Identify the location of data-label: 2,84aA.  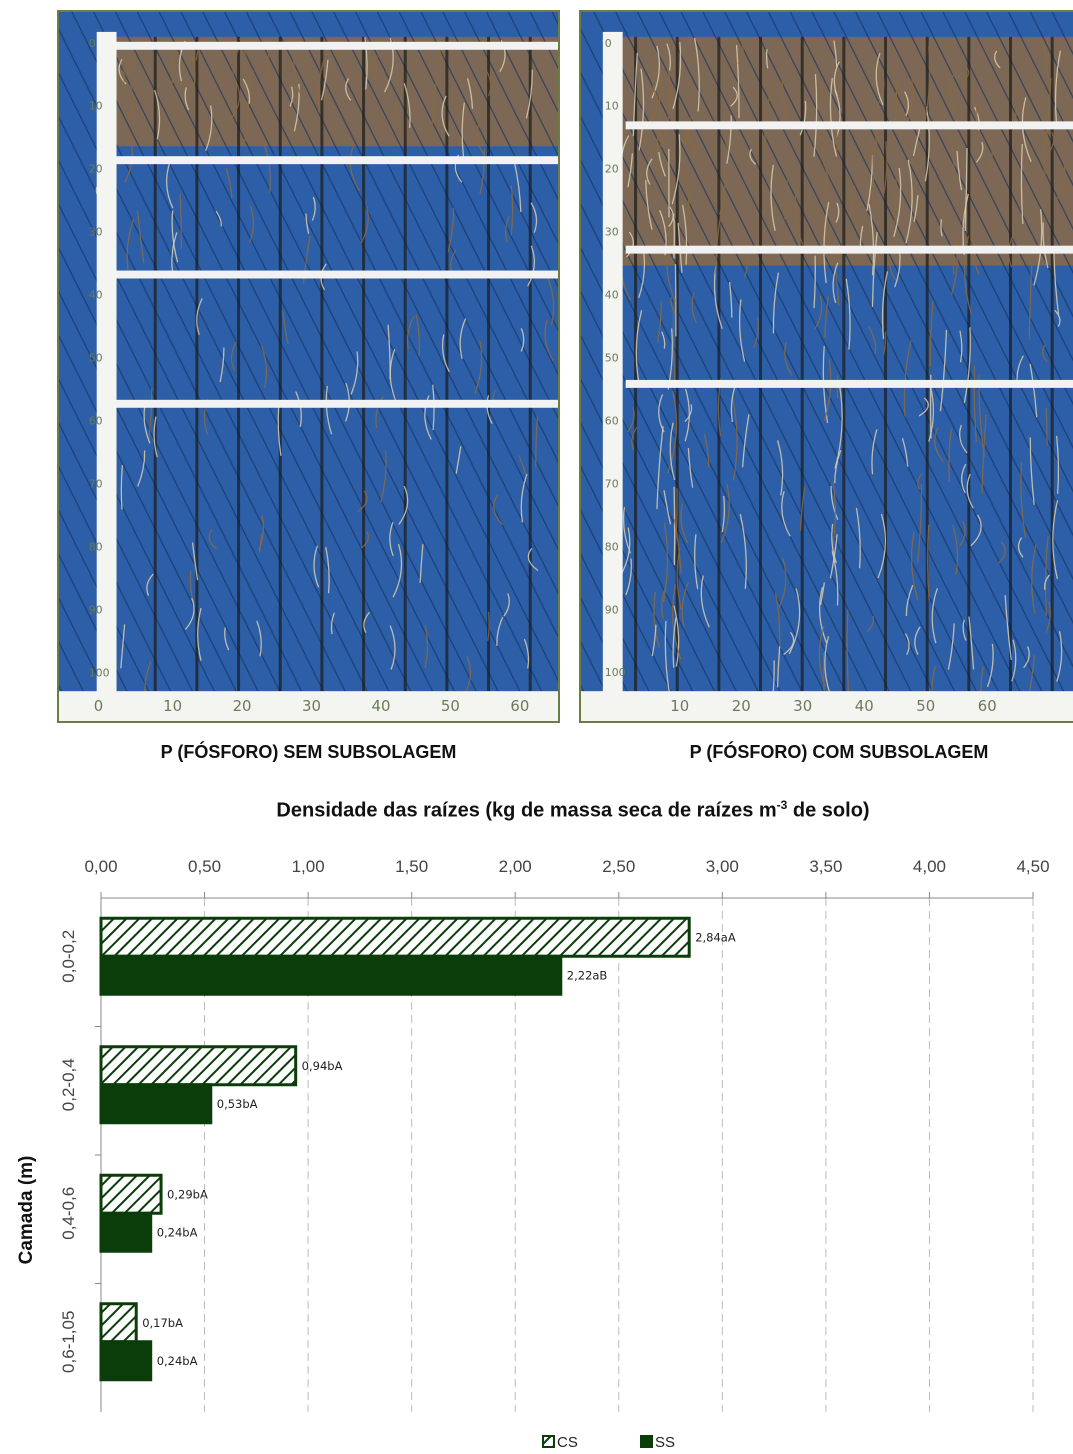
(715, 937).